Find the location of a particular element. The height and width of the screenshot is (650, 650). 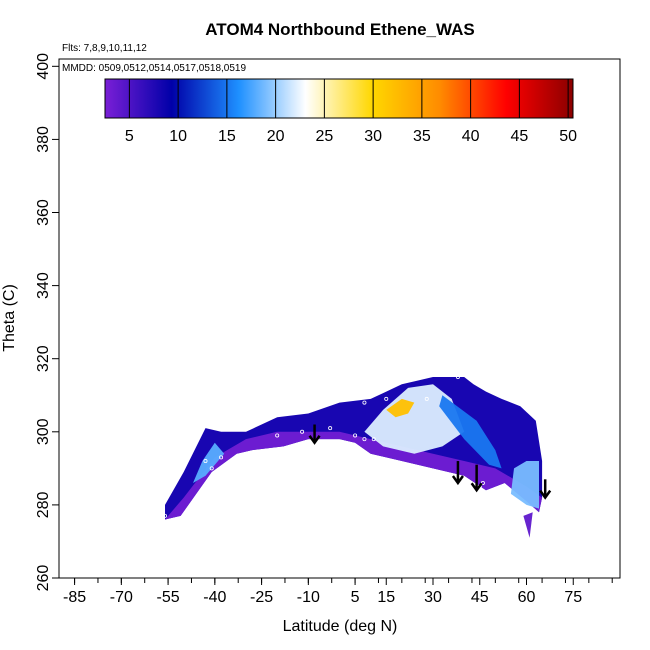

x-tick-label: 45 is located at coordinates (480, 597).